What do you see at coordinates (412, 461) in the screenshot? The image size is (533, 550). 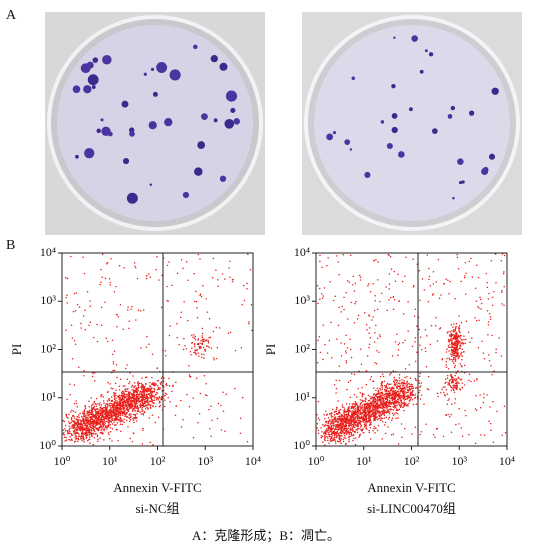 I see `x-tick-label: 10²` at bounding box center [412, 461].